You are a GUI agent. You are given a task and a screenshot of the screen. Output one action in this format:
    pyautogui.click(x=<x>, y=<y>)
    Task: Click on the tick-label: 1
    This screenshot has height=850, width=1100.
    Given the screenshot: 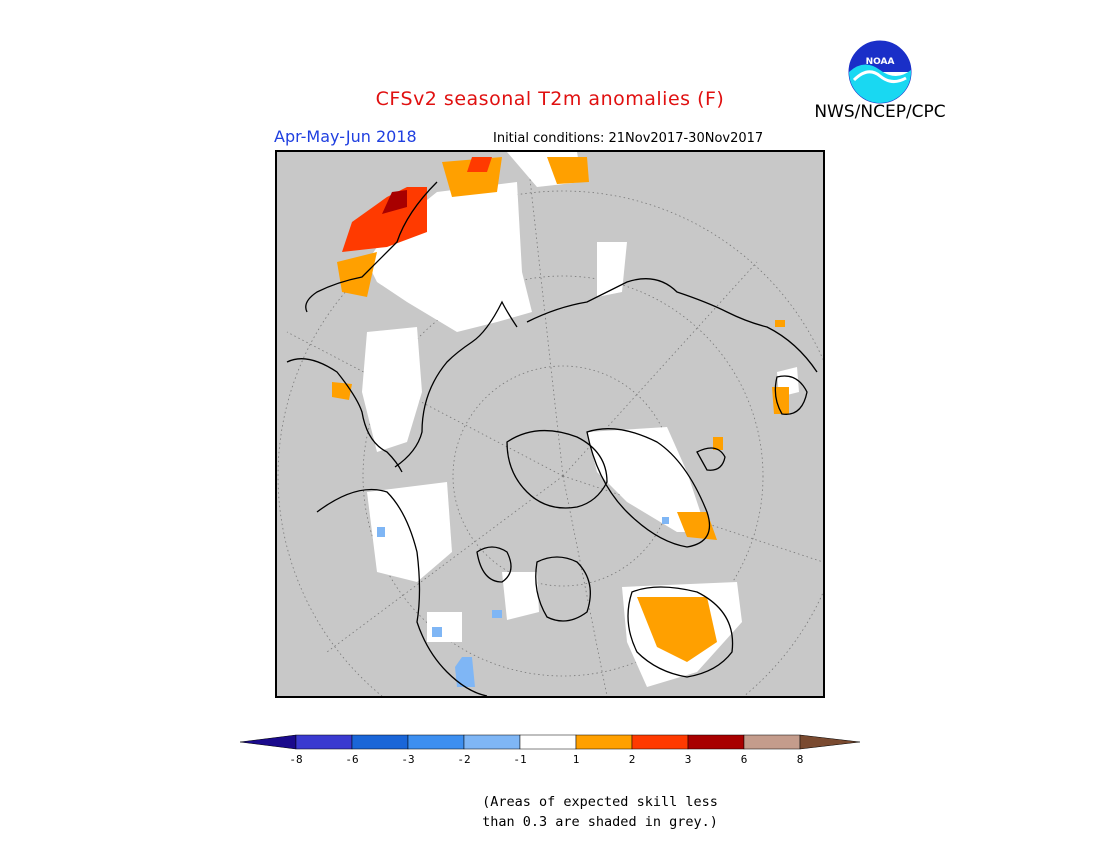 What is the action you would take?
    pyautogui.click(x=576, y=759)
    